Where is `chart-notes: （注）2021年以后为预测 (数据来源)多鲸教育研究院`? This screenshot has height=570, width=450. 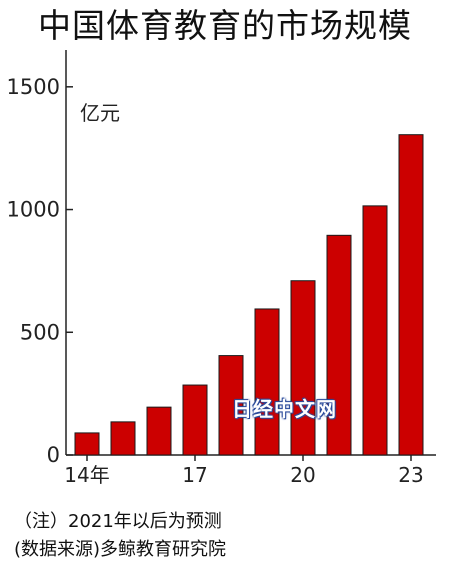 chart-notes: （注）2021年以后为预测 (数据来源)多鲸教育研究院 is located at coordinates (120, 536).